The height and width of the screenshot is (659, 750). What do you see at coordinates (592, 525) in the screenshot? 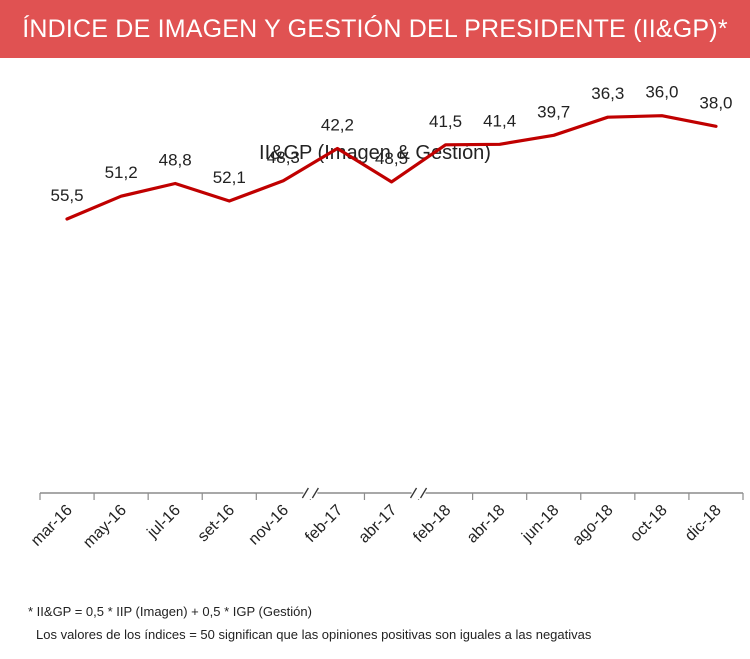
I see `x-tick-label: ago-18` at bounding box center [592, 525].